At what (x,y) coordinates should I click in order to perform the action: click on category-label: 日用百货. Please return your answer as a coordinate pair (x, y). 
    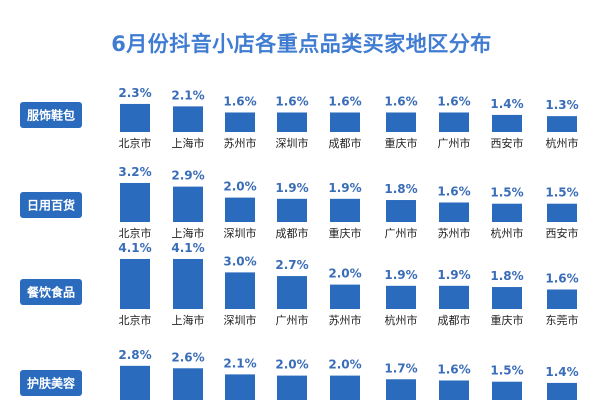
    Looking at the image, I should click on (51, 205).